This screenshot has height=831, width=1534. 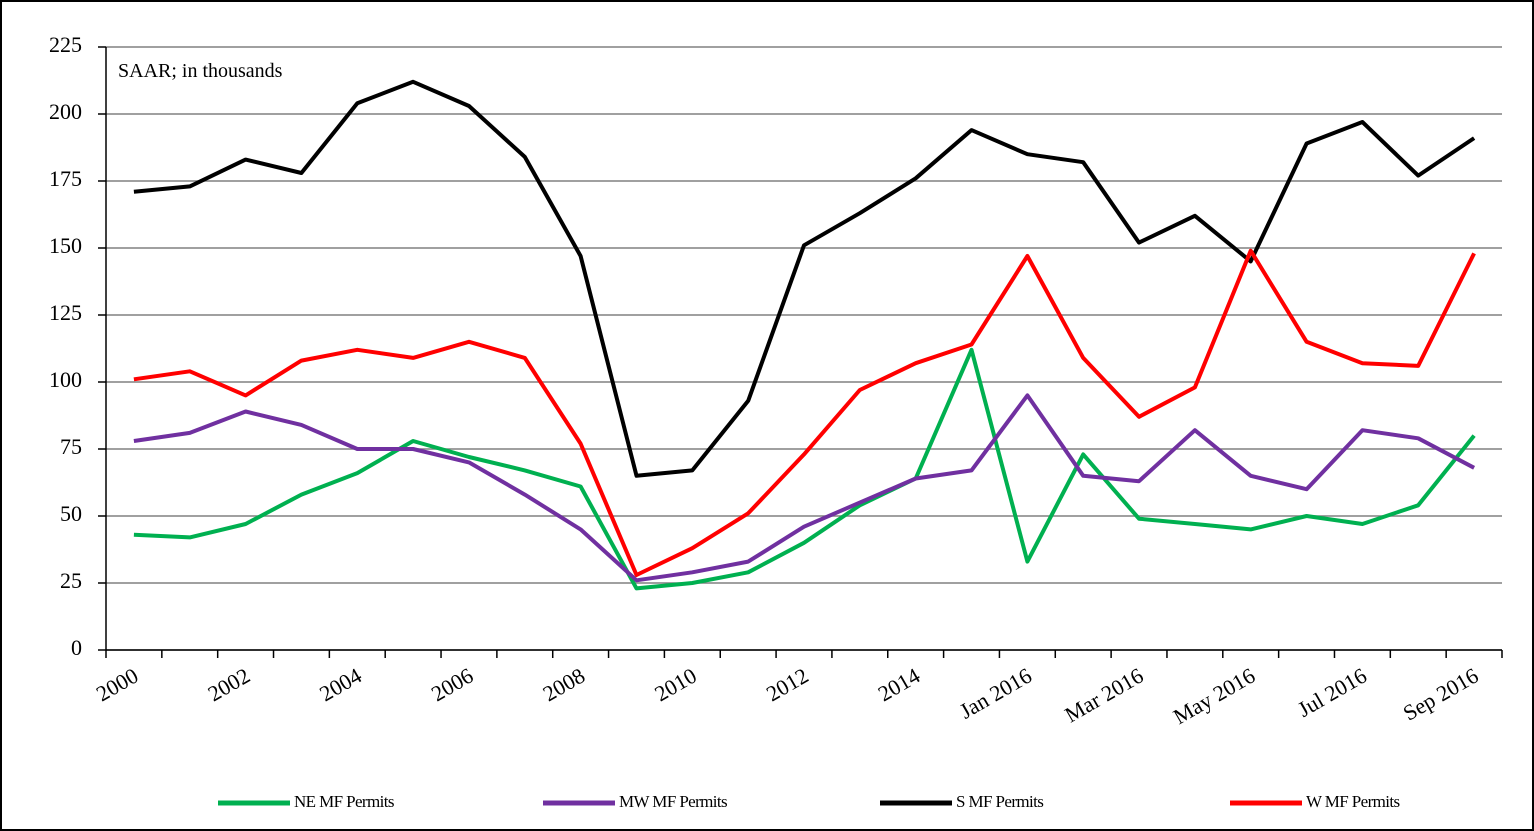 I want to click on y-tick-label: 125, so click(x=65, y=312).